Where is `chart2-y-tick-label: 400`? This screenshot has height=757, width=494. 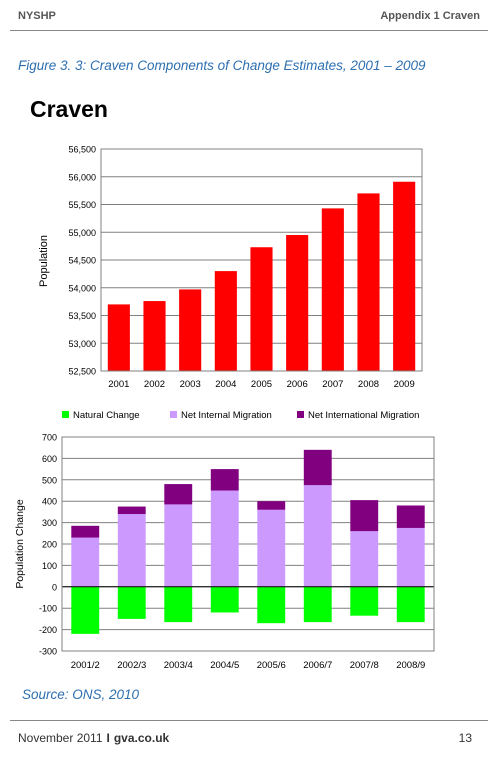
chart2-y-tick-label: 400 is located at coordinates (49, 502).